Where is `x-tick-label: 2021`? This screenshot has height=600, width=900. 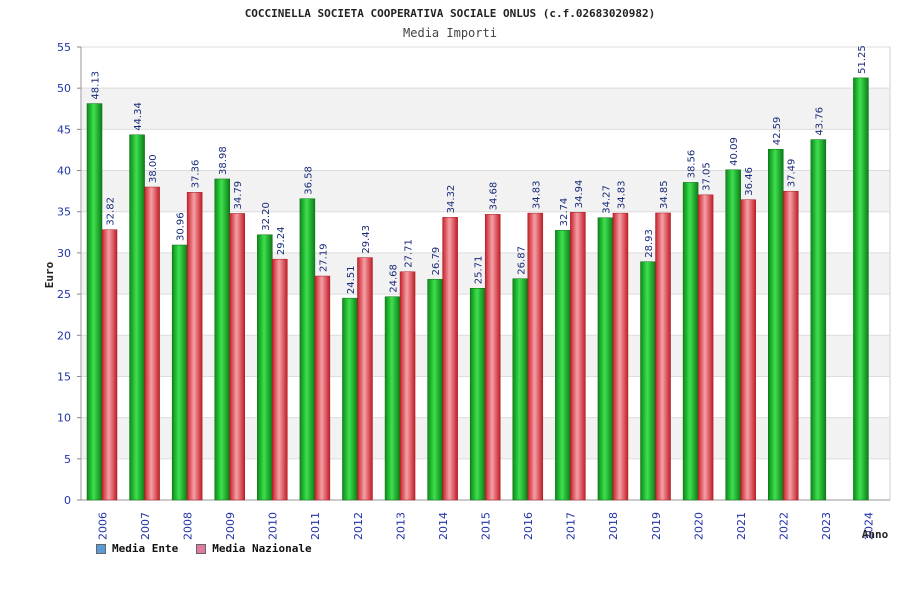 x-tick-label: 2021 is located at coordinates (741, 526).